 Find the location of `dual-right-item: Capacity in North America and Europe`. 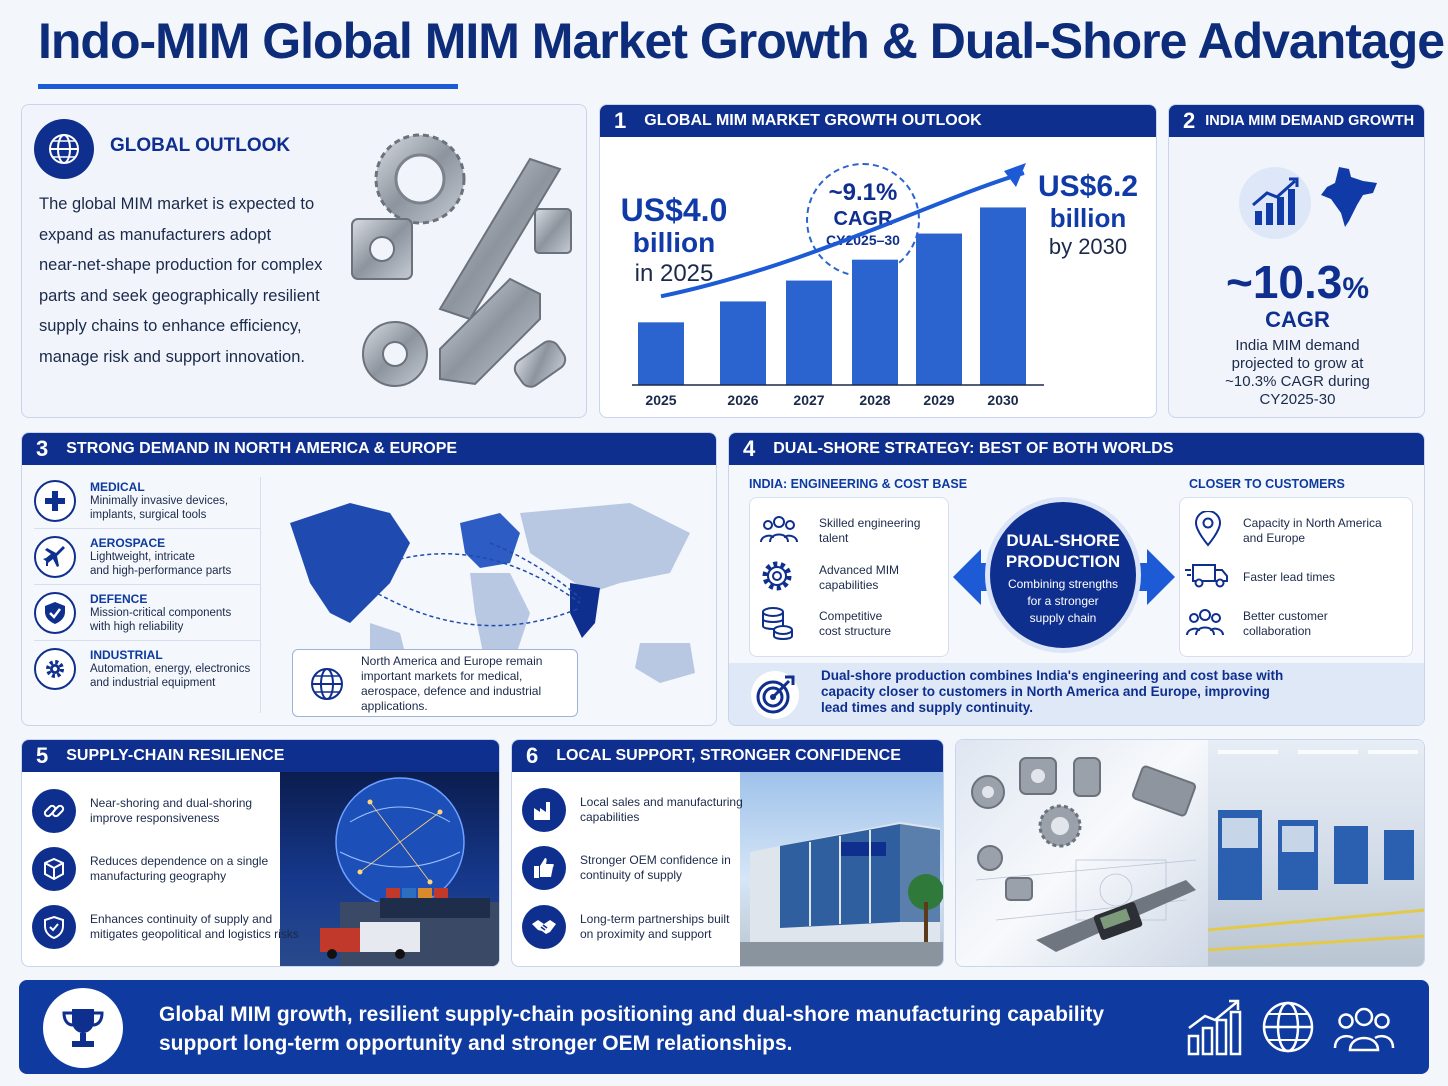

dual-right-item: Capacity in North America and Europe is located at coordinates (1283, 531).